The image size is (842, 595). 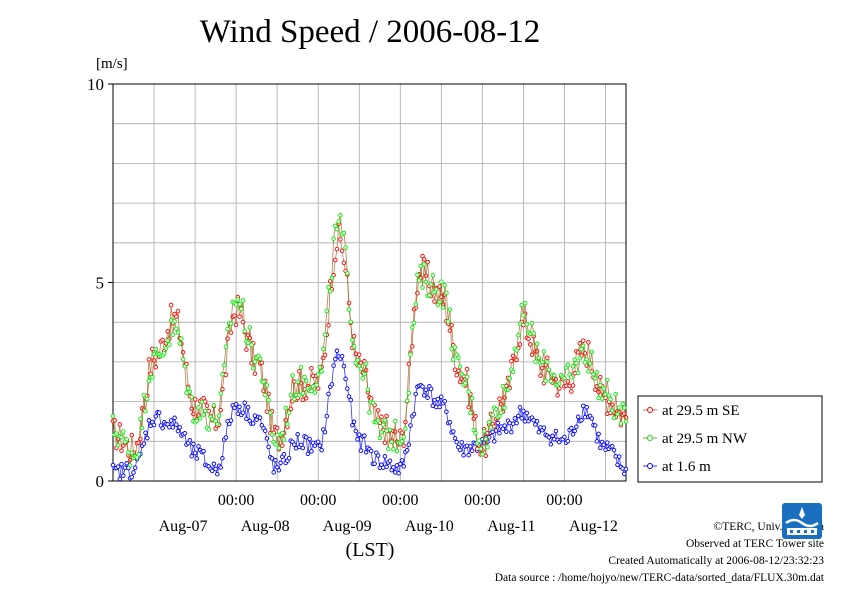 I want to click on chart-title: Wind Speed / 2006-08-12, so click(x=370, y=32).